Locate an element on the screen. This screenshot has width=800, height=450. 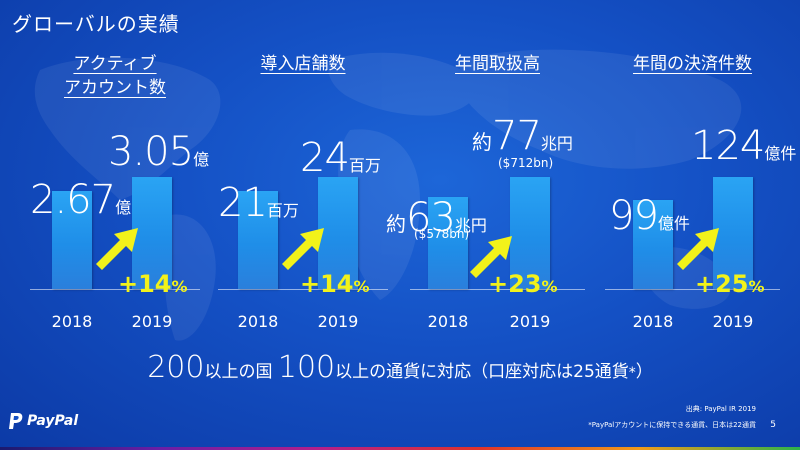
currencies-text: 以上の通貨に対応（口座対応は25通貨 is located at coordinates (482, 372).